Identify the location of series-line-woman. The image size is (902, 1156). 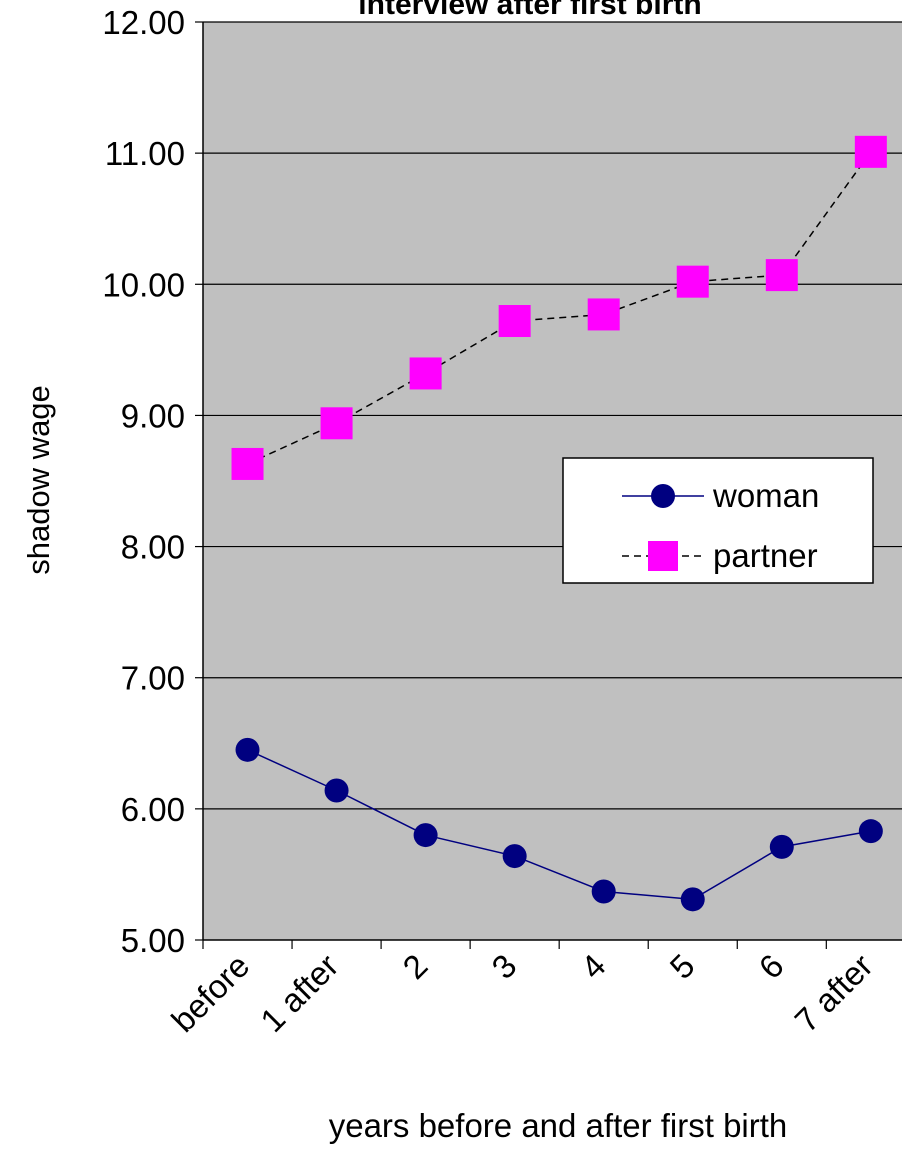
(559, 825).